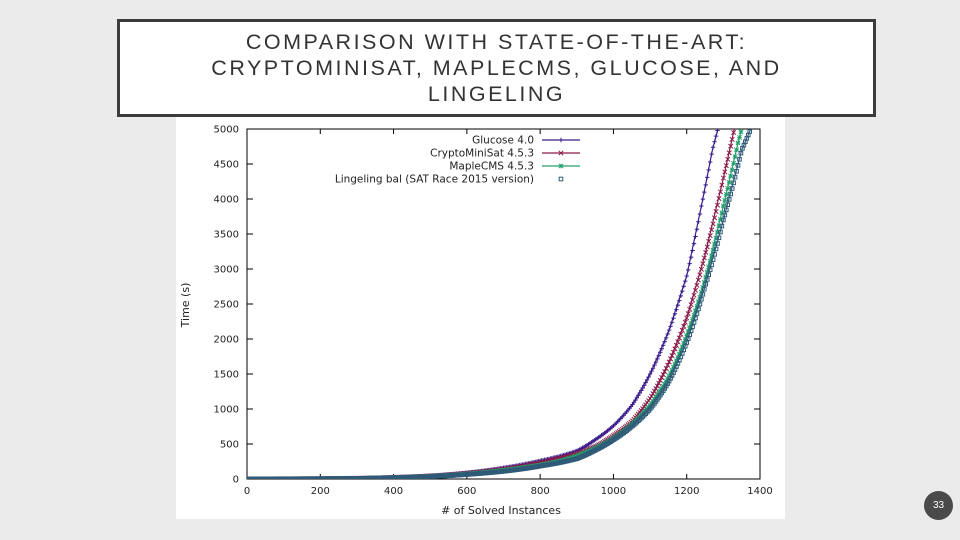  What do you see at coordinates (466, 491) in the screenshot?
I see `x-tick-label: 600` at bounding box center [466, 491].